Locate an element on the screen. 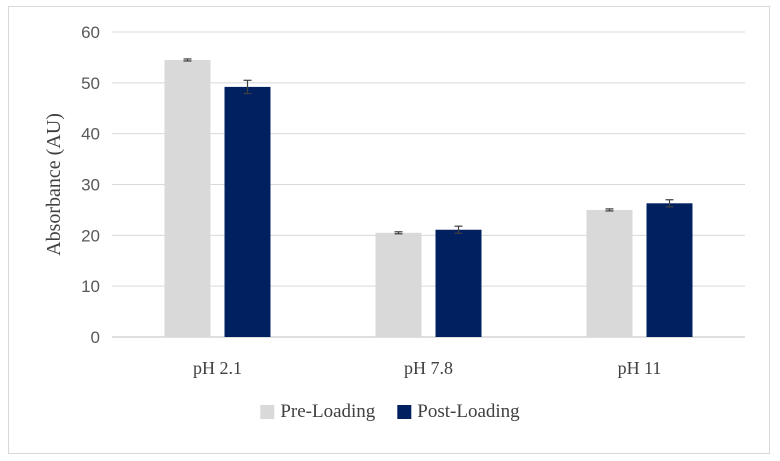 This screenshot has height=461, width=780. y-axis-title: Absorbance (AU) is located at coordinates (54, 184).